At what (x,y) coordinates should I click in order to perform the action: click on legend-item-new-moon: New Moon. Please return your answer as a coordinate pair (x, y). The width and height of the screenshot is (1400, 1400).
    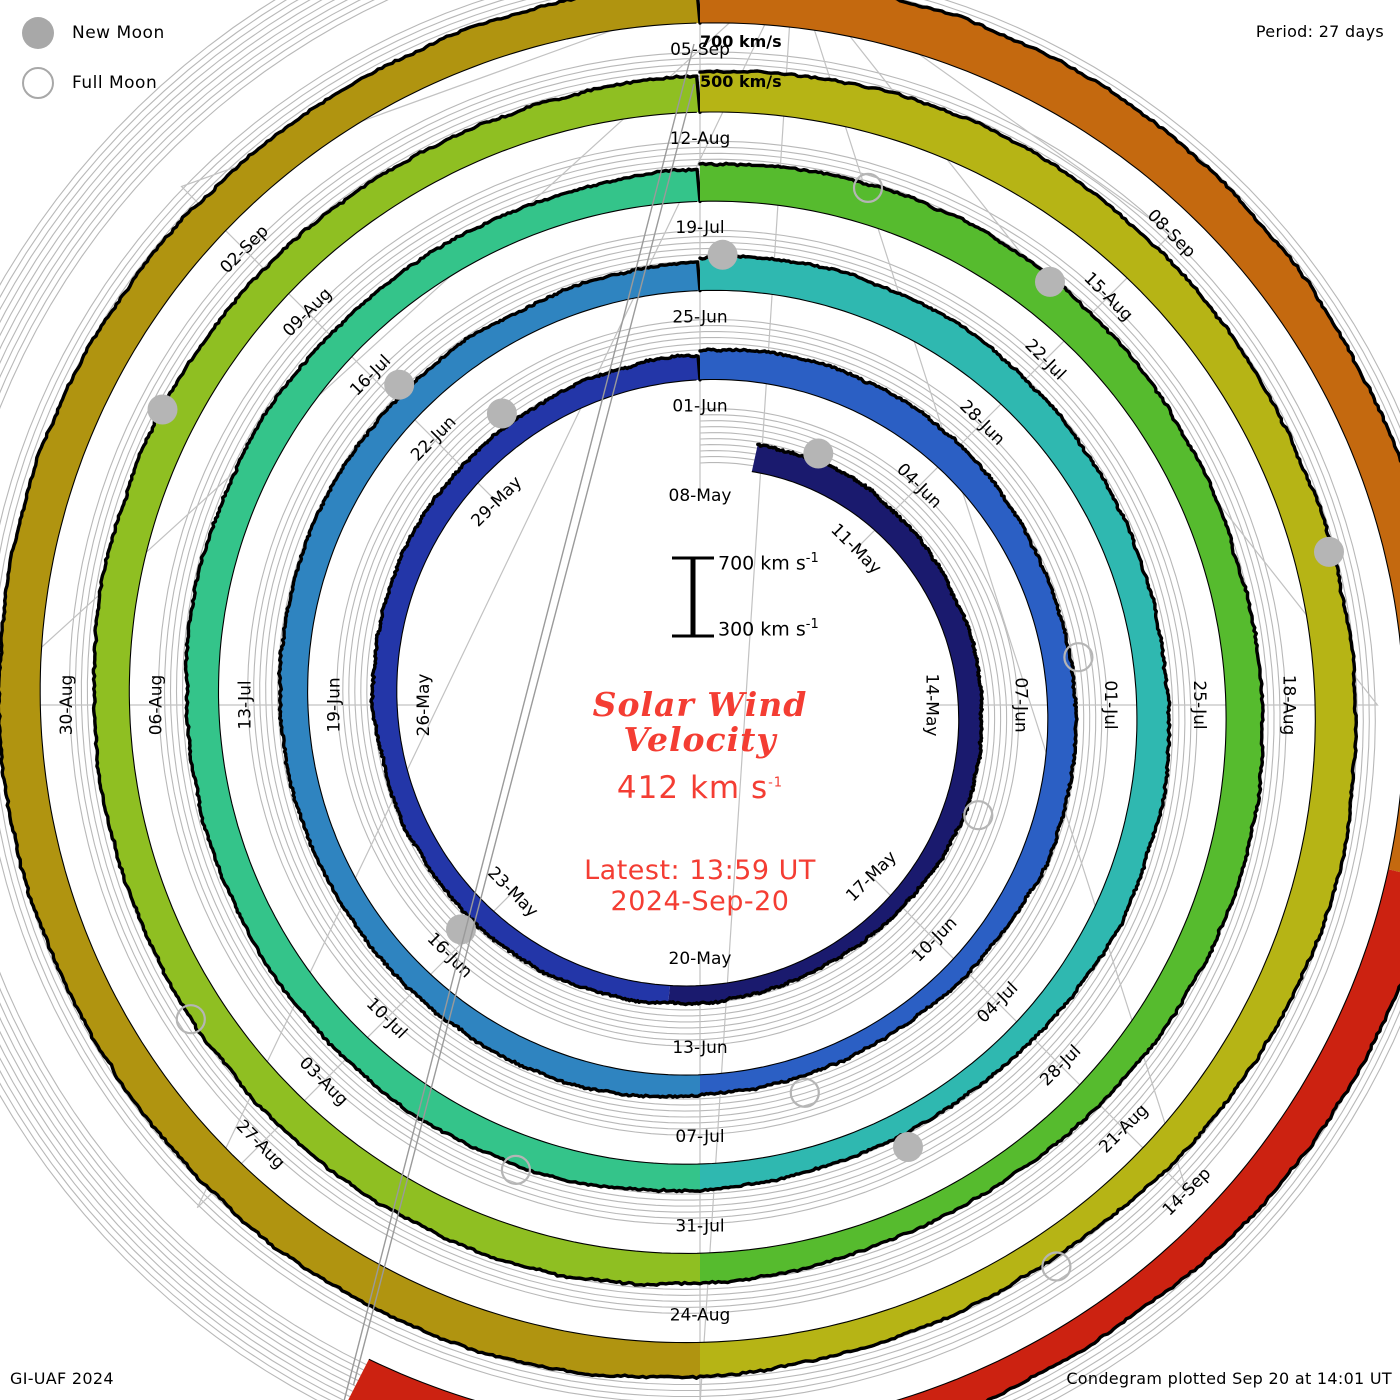
    Looking at the image, I should click on (93, 33).